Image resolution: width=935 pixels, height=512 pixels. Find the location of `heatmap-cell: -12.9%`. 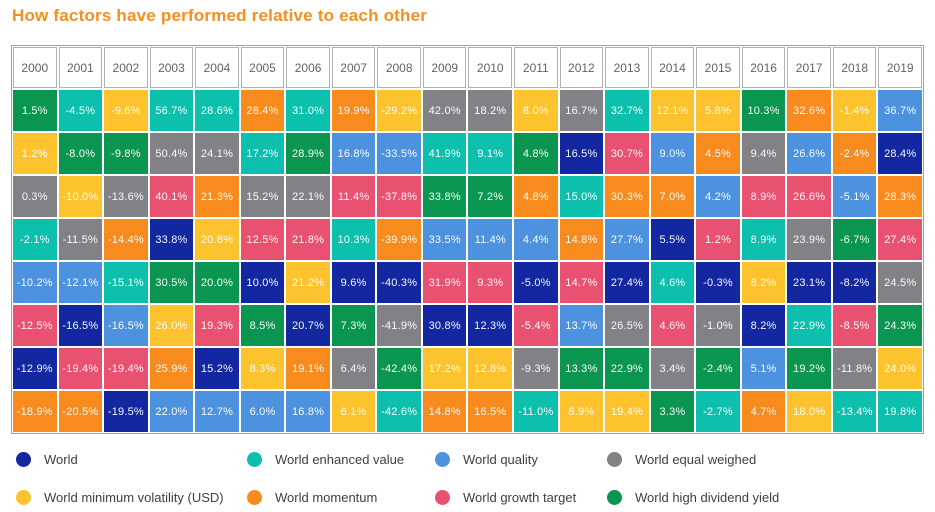

heatmap-cell: -12.9% is located at coordinates (35, 368).